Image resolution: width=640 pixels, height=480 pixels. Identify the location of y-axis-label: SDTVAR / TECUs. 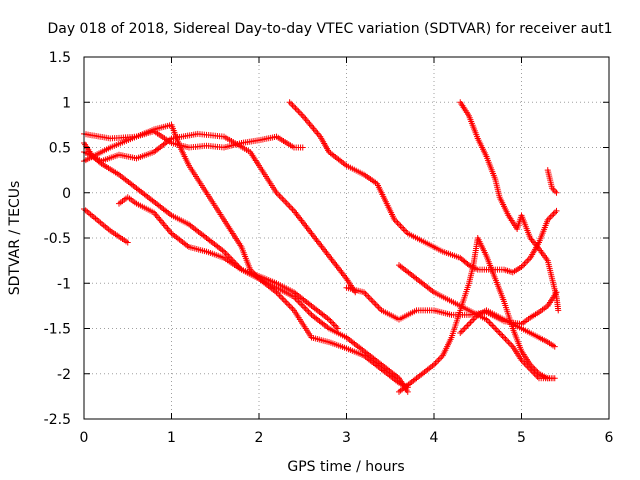
(15, 238).